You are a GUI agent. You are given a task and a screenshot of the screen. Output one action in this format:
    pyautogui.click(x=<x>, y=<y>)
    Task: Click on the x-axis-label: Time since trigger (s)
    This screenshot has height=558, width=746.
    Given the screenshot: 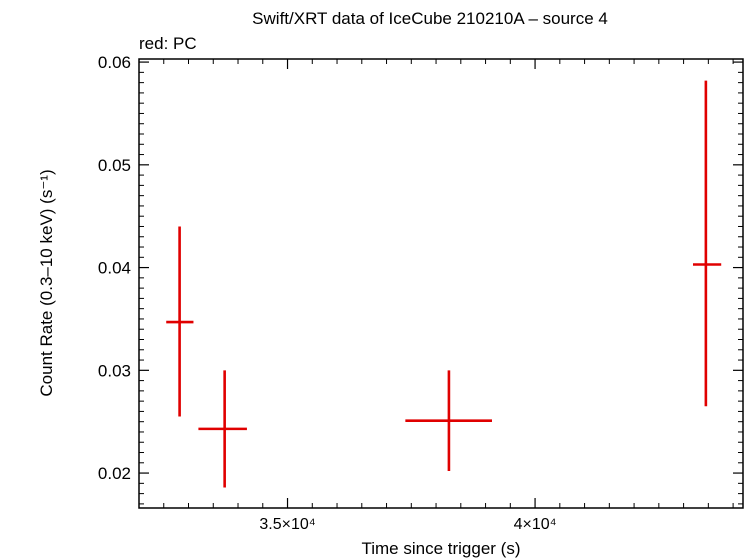 What is the action you would take?
    pyautogui.click(x=440, y=548)
    